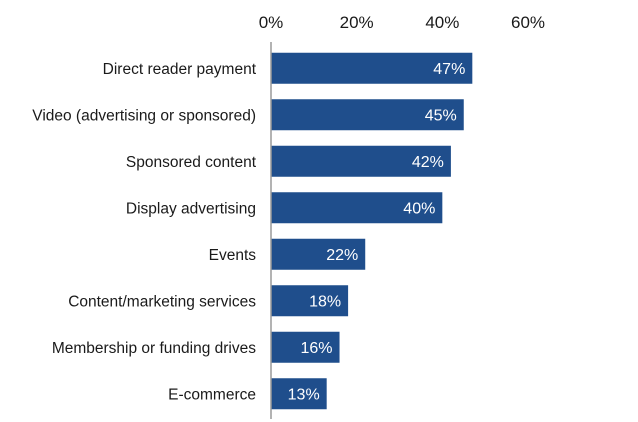 This screenshot has height=422, width=638. I want to click on bar-value-label: 13%, so click(304, 394).